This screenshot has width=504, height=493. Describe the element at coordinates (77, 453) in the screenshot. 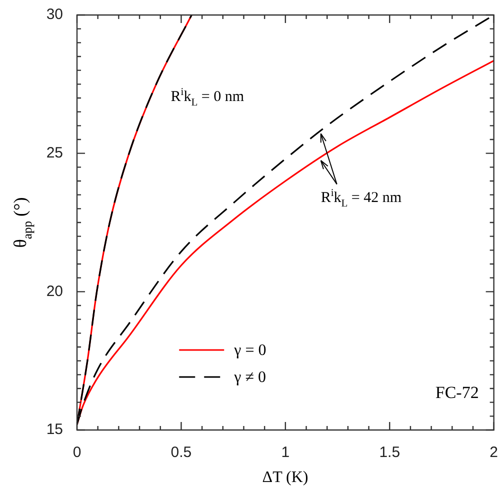

I see `x-tick-label: 0` at that location.